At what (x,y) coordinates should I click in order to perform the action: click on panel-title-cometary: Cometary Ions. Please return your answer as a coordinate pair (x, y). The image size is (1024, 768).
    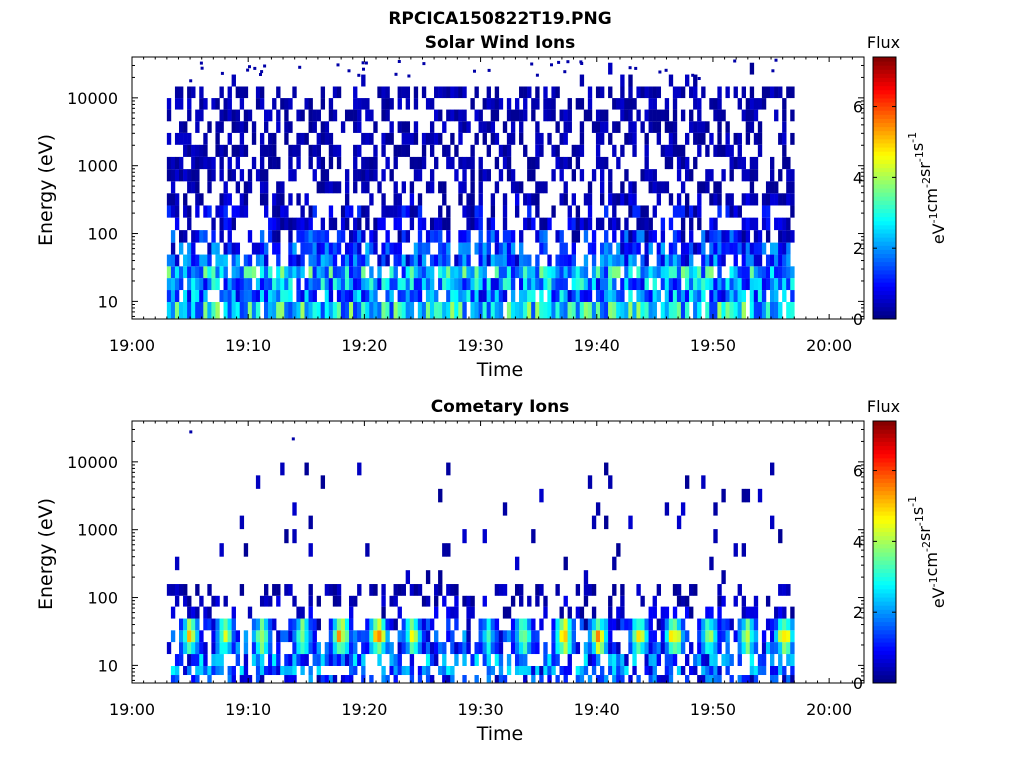
    Looking at the image, I should click on (500, 407).